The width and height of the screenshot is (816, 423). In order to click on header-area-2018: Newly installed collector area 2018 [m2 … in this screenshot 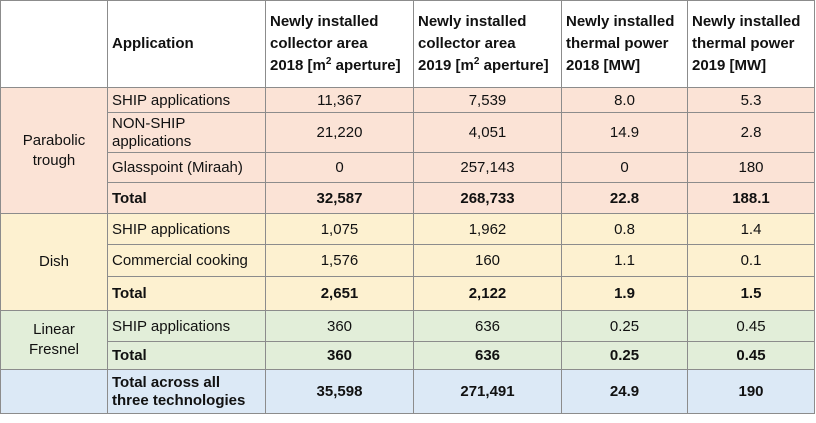, I will do `click(339, 44)`.